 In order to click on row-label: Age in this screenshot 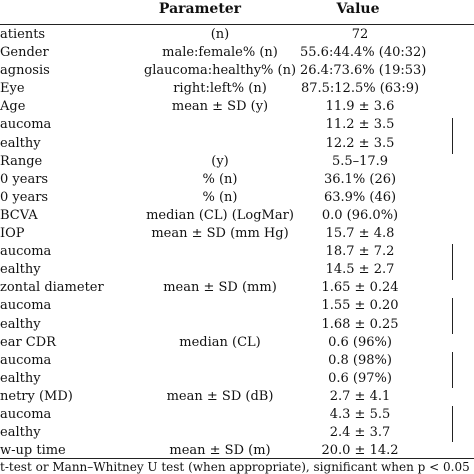, I will do `click(13, 107)`.